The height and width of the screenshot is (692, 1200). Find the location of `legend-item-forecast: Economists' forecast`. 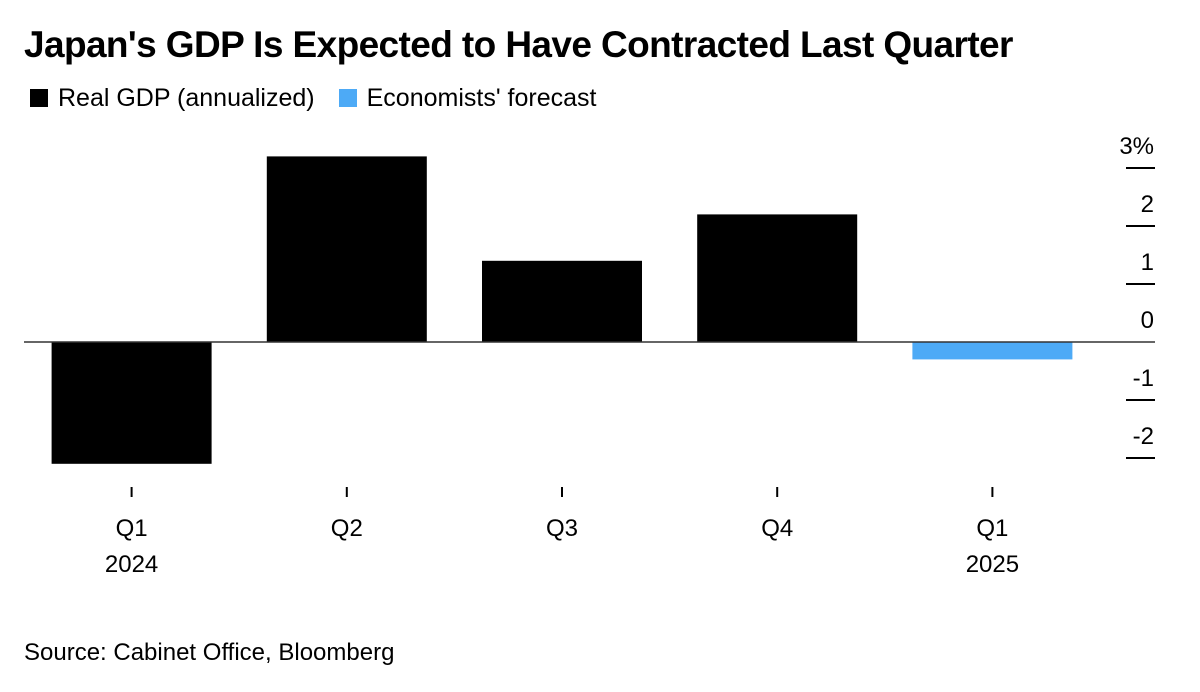

legend-item-forecast: Economists' forecast is located at coordinates (467, 98).